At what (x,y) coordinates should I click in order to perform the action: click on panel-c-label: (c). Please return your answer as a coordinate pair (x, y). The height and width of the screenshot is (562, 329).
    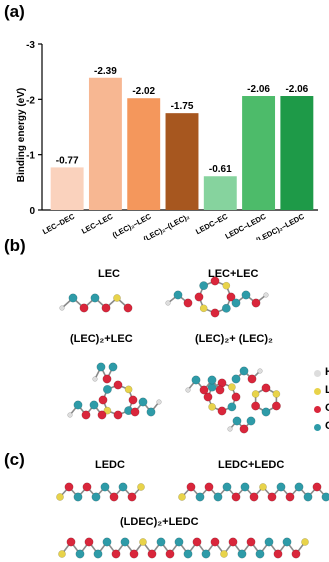
    Looking at the image, I should click on (14, 459).